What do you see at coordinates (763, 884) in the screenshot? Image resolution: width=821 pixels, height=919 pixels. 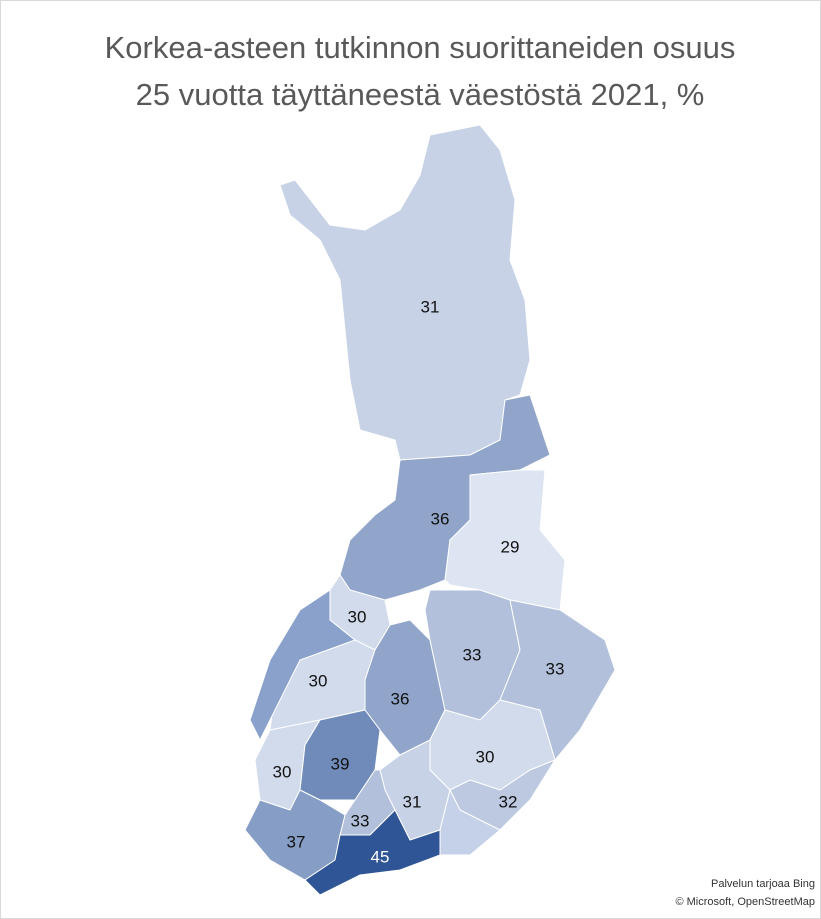 I see `attribution: Palvelun tarjoaa Bing` at bounding box center [763, 884].